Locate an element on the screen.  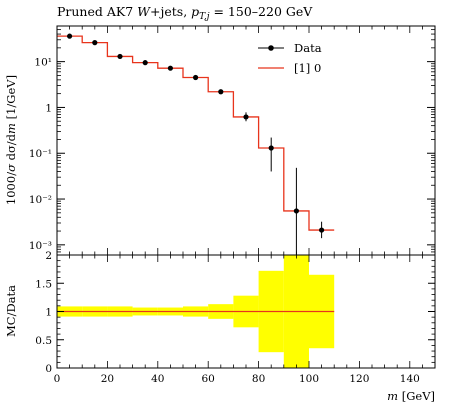
x-tick-label: 60 is located at coordinates (208, 379).